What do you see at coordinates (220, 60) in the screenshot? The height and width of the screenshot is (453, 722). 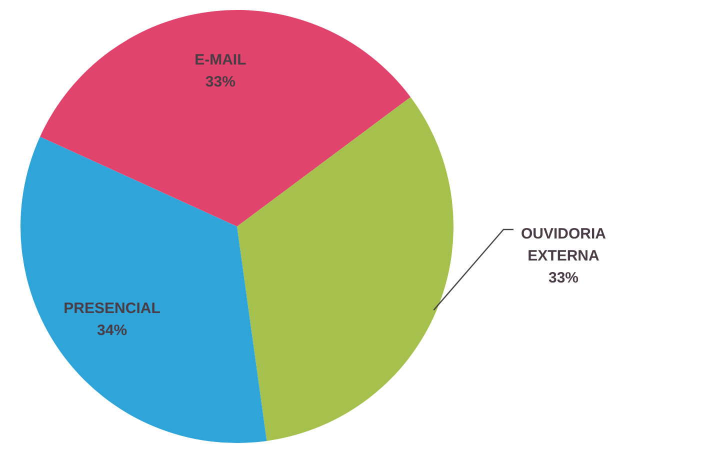 I see `slice-label: E-MAIL` at bounding box center [220, 60].